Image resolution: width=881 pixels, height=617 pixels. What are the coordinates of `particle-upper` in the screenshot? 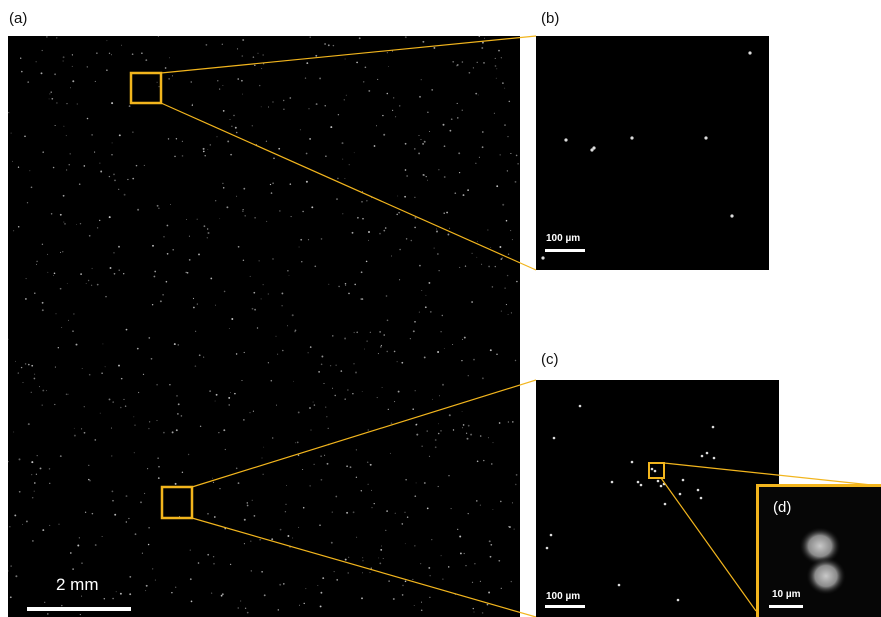 It's located at (820, 546).